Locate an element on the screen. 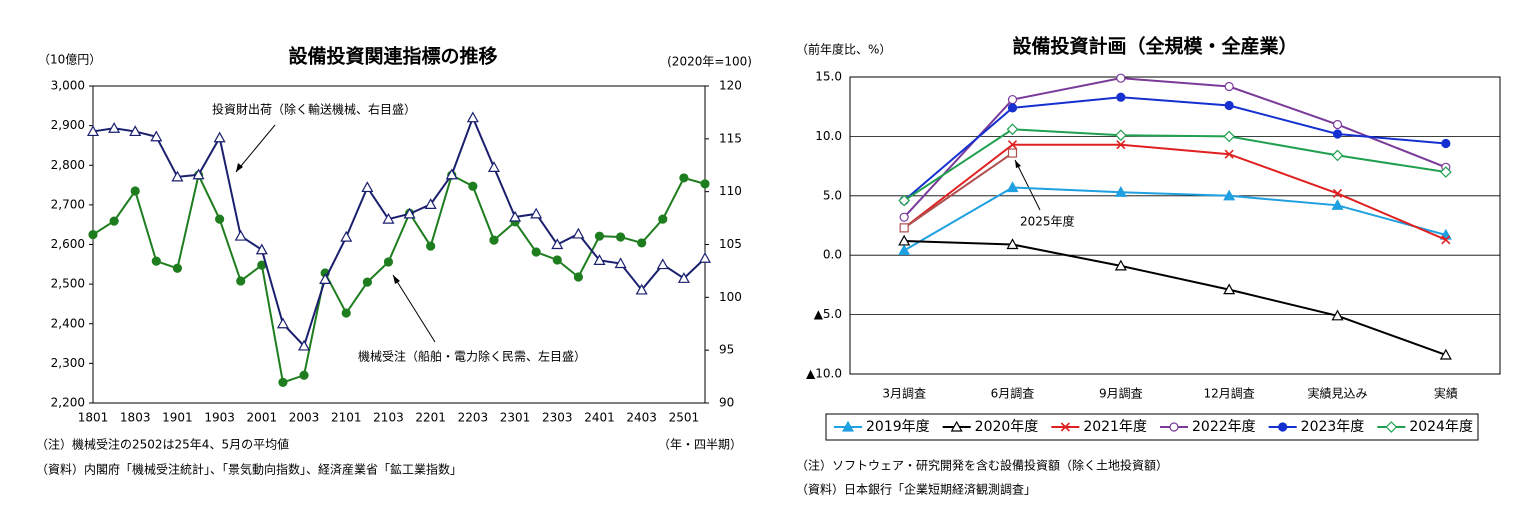  chart-title: 設備投資関連指標の推移 is located at coordinates (392, 56).